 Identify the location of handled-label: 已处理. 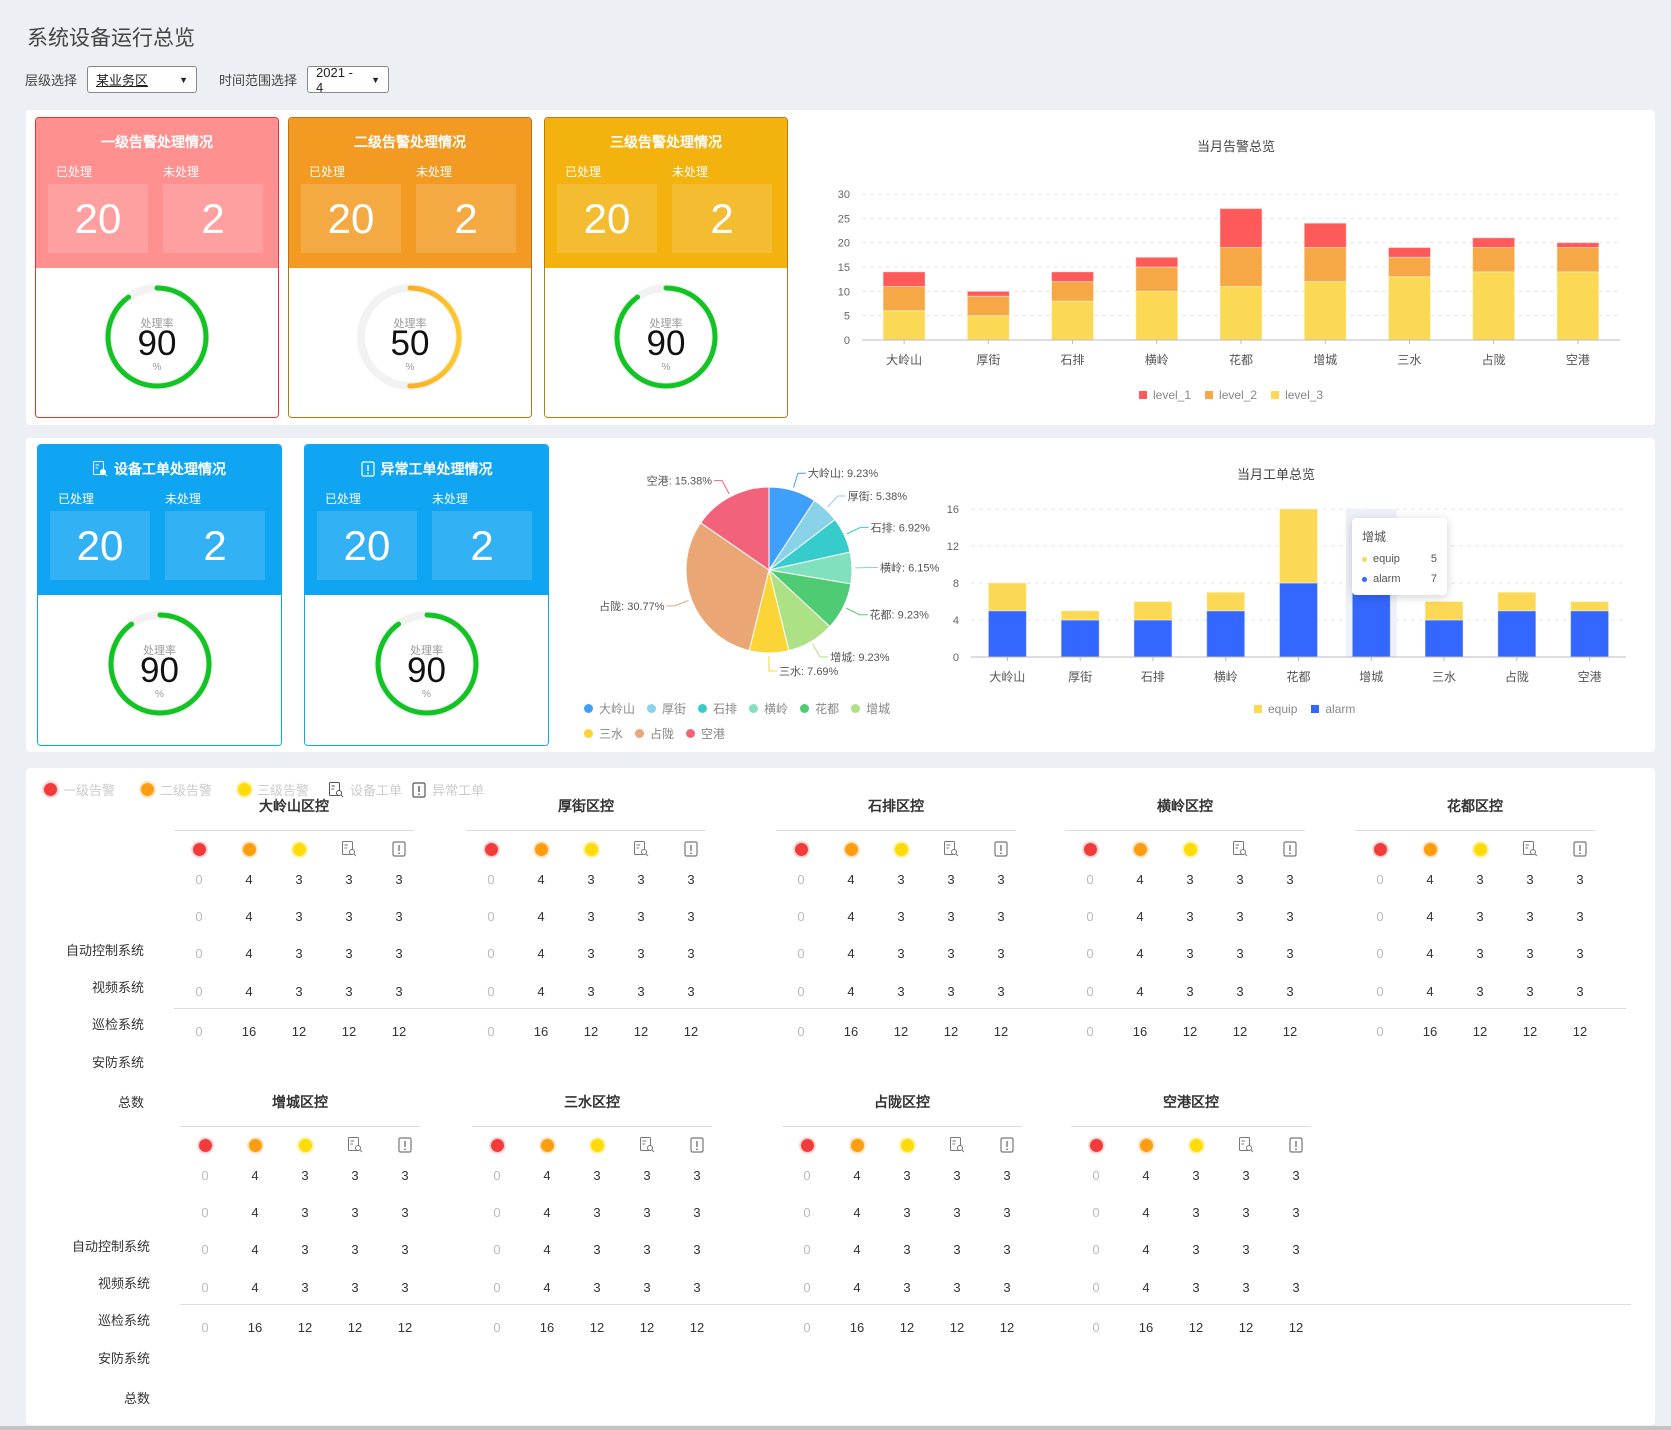
(74, 172).